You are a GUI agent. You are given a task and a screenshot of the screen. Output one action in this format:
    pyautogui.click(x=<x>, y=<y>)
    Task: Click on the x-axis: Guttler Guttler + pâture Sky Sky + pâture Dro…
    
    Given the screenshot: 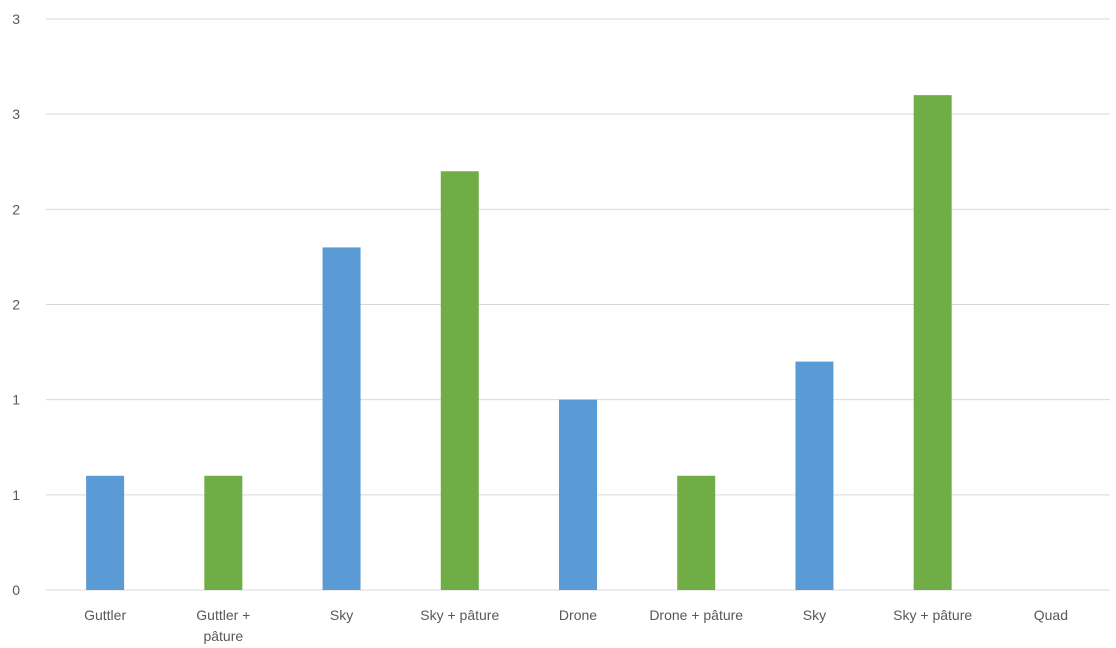 What is the action you would take?
    pyautogui.click(x=576, y=625)
    